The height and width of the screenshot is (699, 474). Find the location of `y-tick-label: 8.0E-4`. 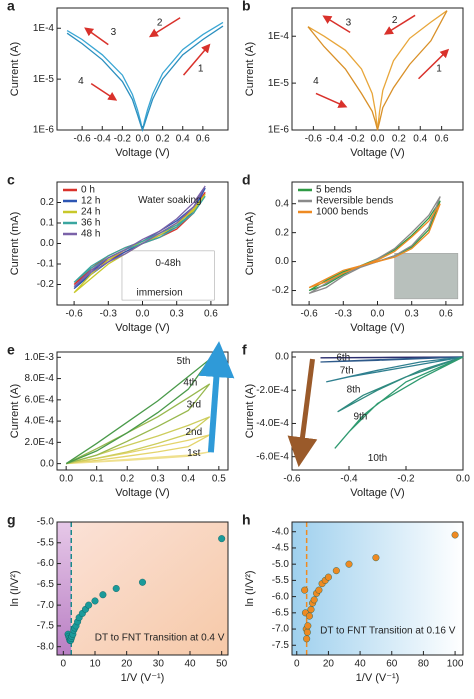

y-tick-label: 8.0E-4 is located at coordinates (40, 378).